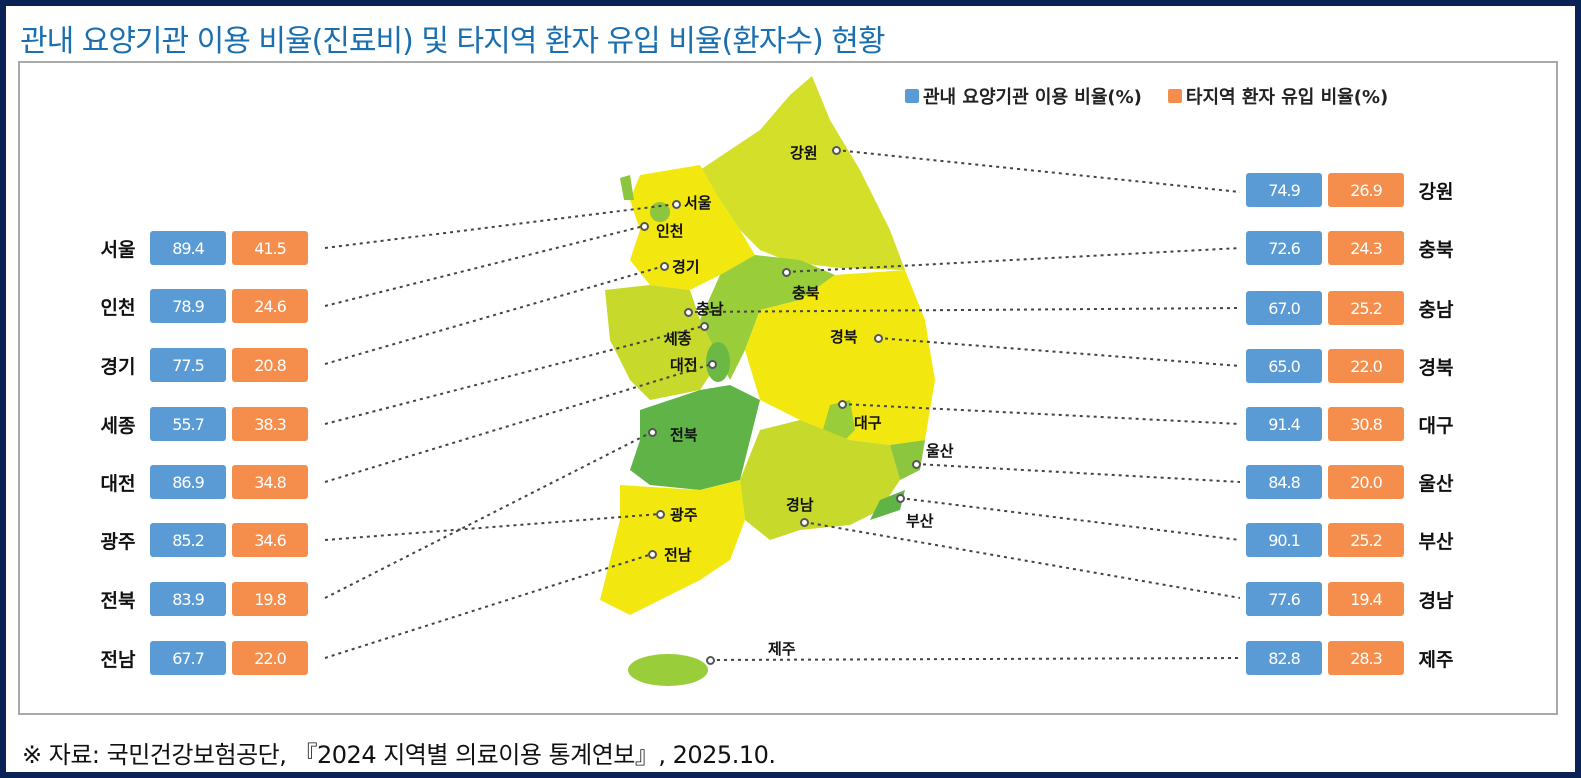 This screenshot has width=1581, height=778. Describe the element at coordinates (188, 658) in the screenshot. I see `local-value: 67.7` at that location.